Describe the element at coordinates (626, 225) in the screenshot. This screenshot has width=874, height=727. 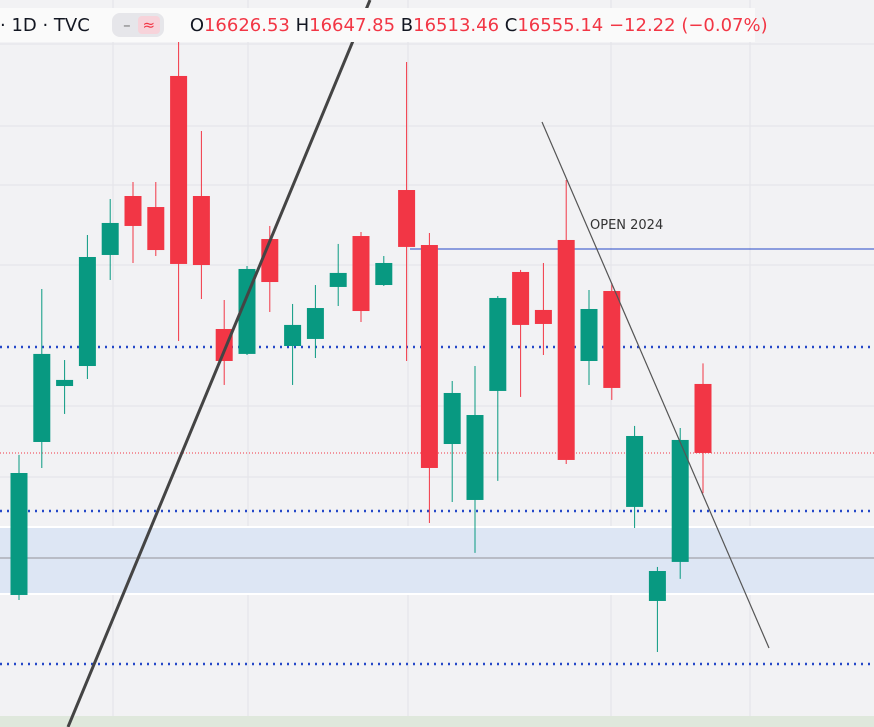
I see `annotation: OPEN 2024` at that location.